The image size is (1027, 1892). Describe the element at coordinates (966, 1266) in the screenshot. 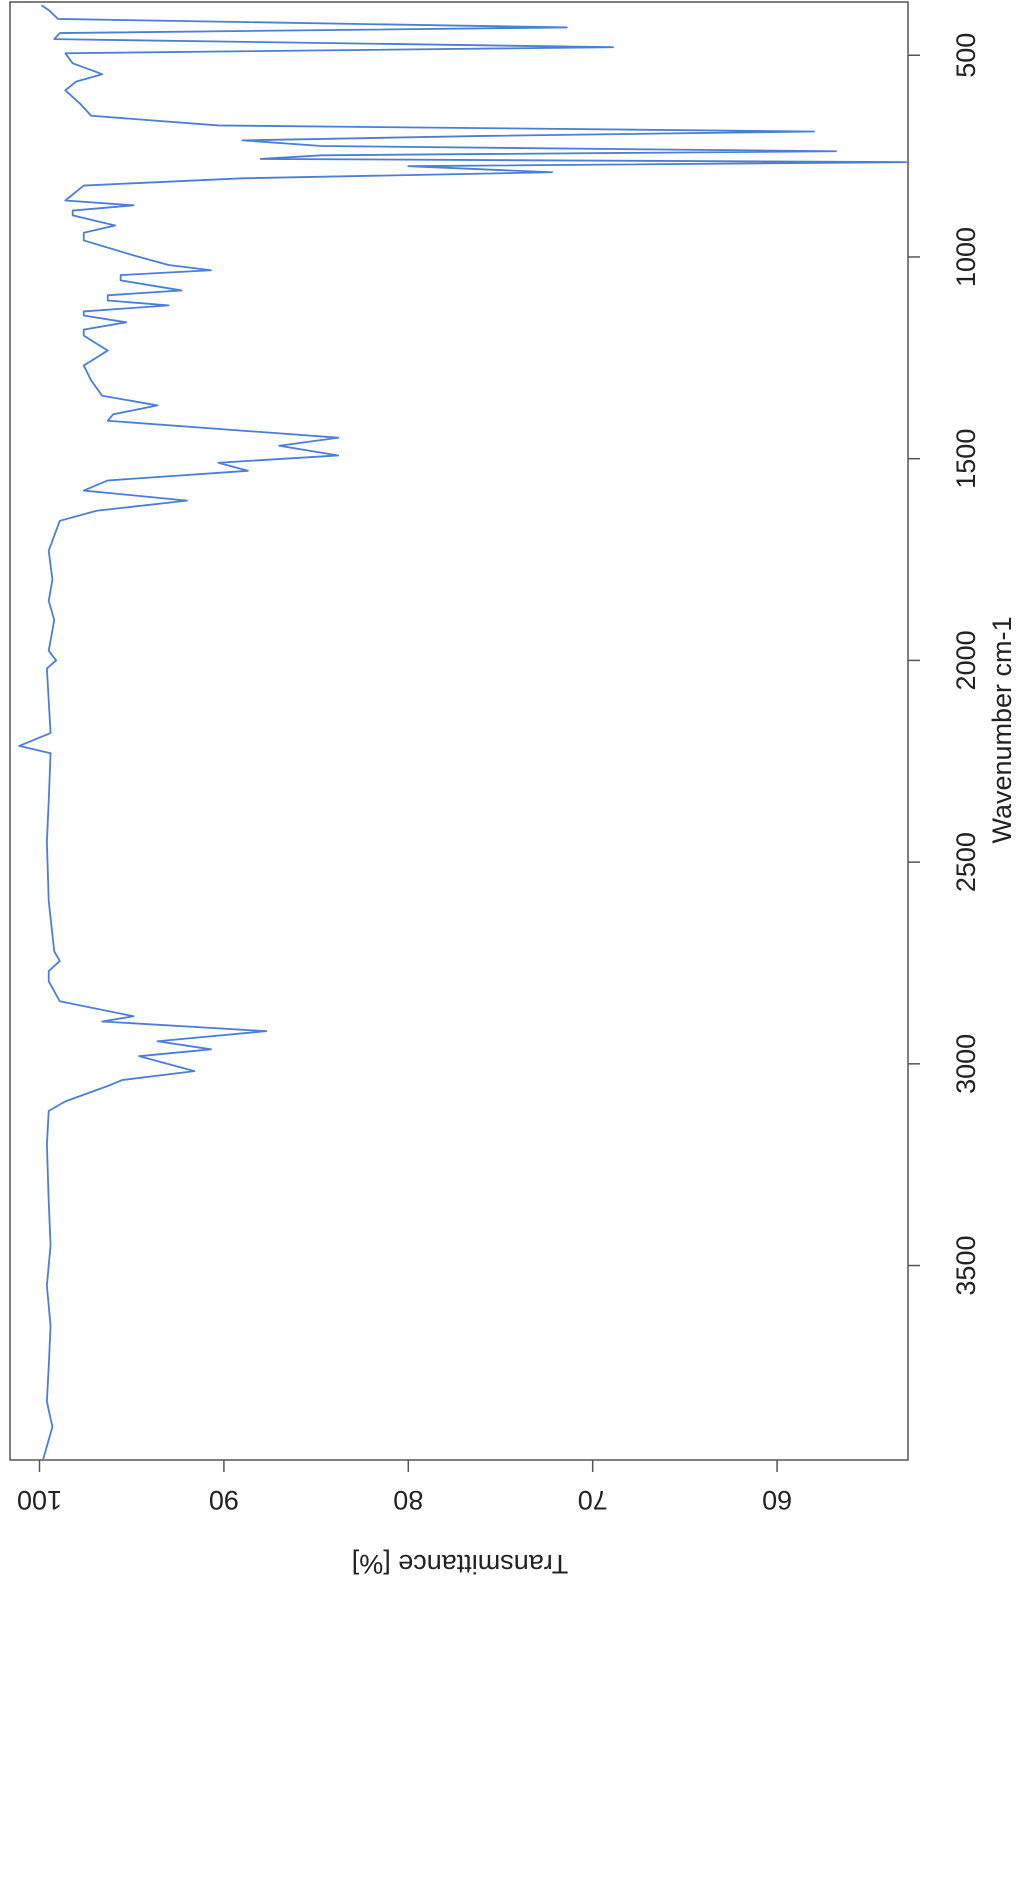

I see `x-tick-label: 3500` at that location.